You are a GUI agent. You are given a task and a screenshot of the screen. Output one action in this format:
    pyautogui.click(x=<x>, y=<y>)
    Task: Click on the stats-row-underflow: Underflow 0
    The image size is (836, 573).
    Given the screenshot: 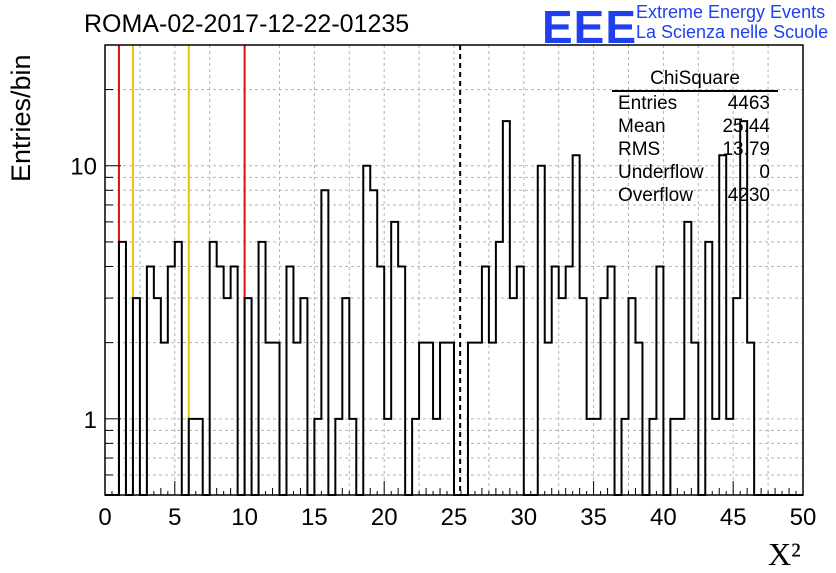 What is the action you would take?
    pyautogui.click(x=695, y=172)
    